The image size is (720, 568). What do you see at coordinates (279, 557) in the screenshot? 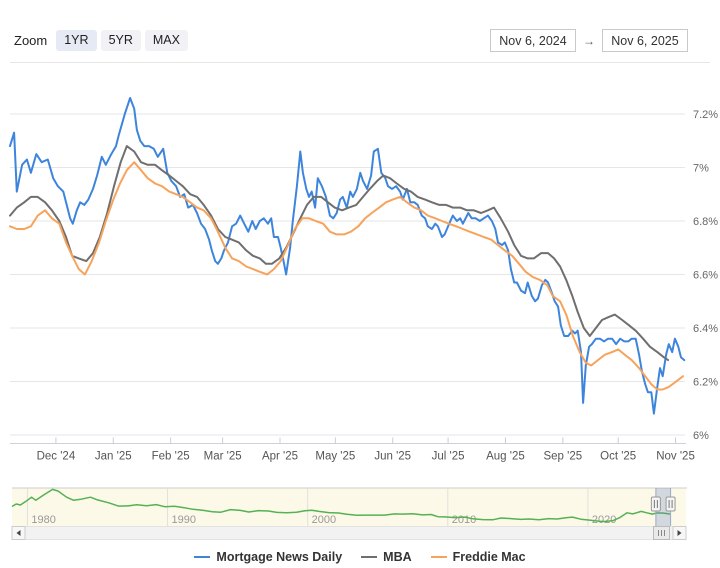
I see `legend-item-label: Mortgage News Daily` at bounding box center [279, 557].